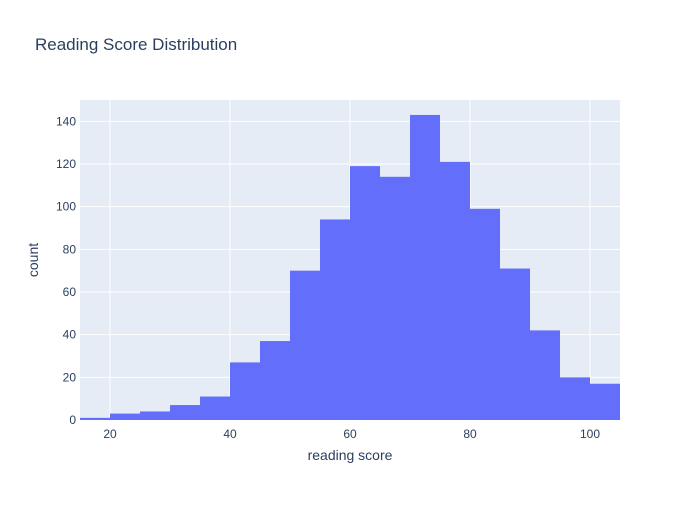 The image size is (700, 505). I want to click on y-tick-label: 0, so click(72, 420).